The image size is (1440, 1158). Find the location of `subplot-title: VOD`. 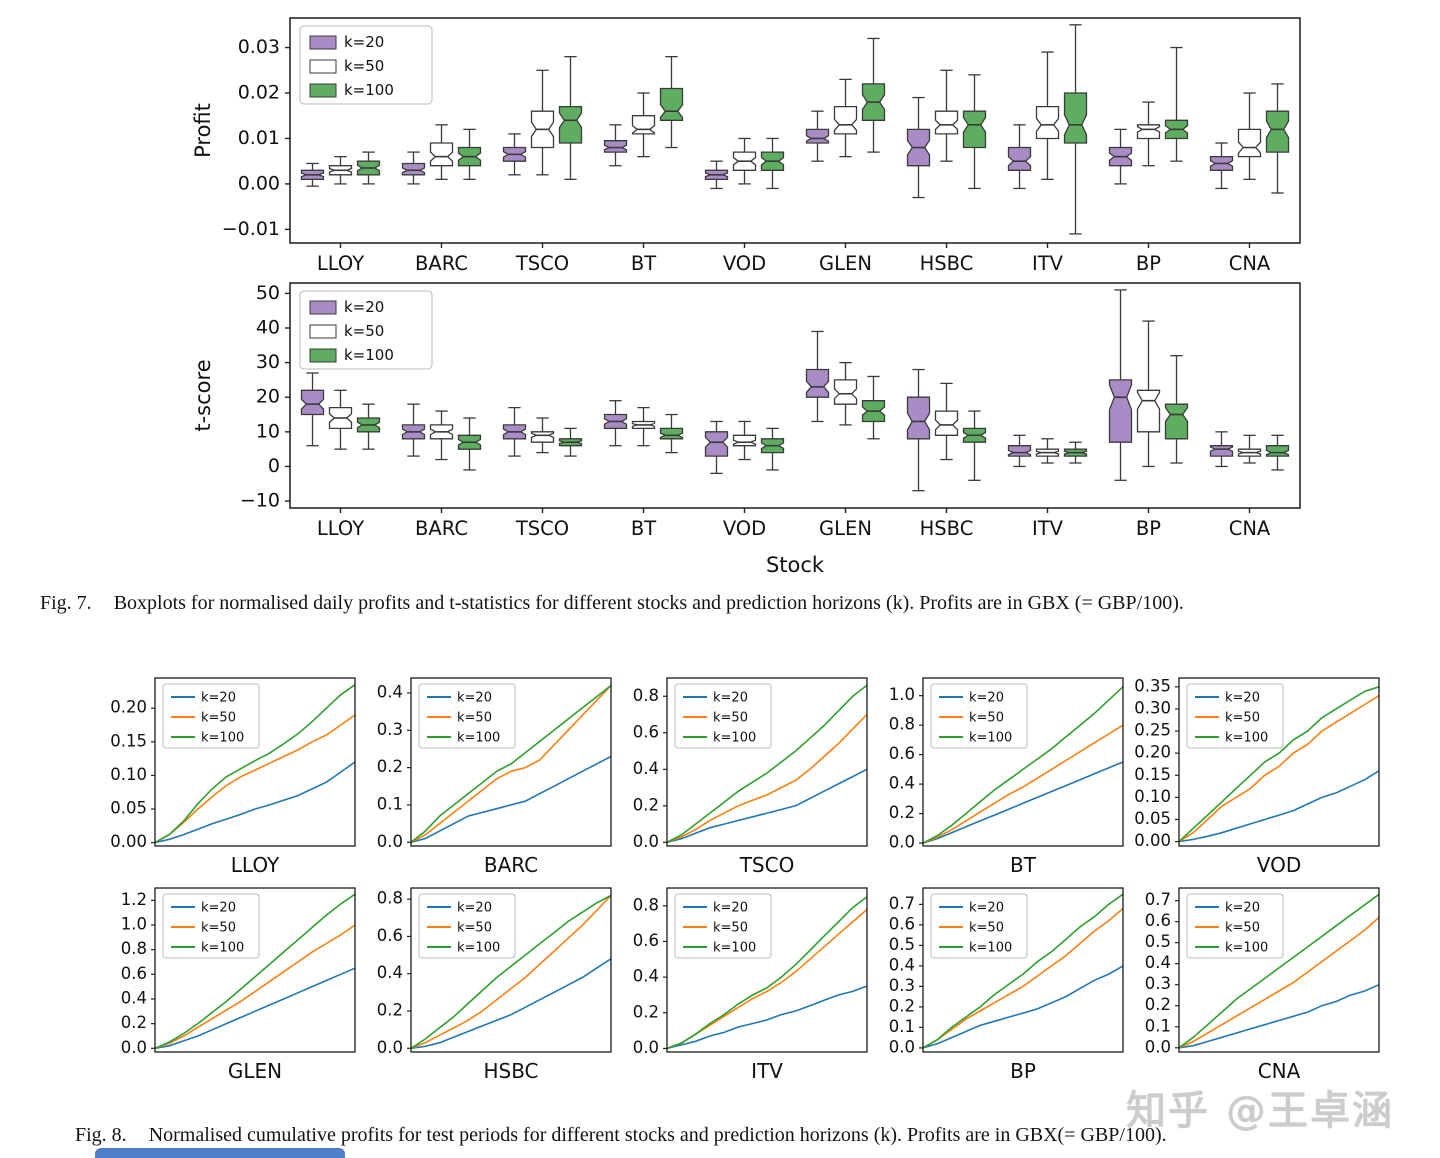

subplot-title: VOD is located at coordinates (1279, 865).